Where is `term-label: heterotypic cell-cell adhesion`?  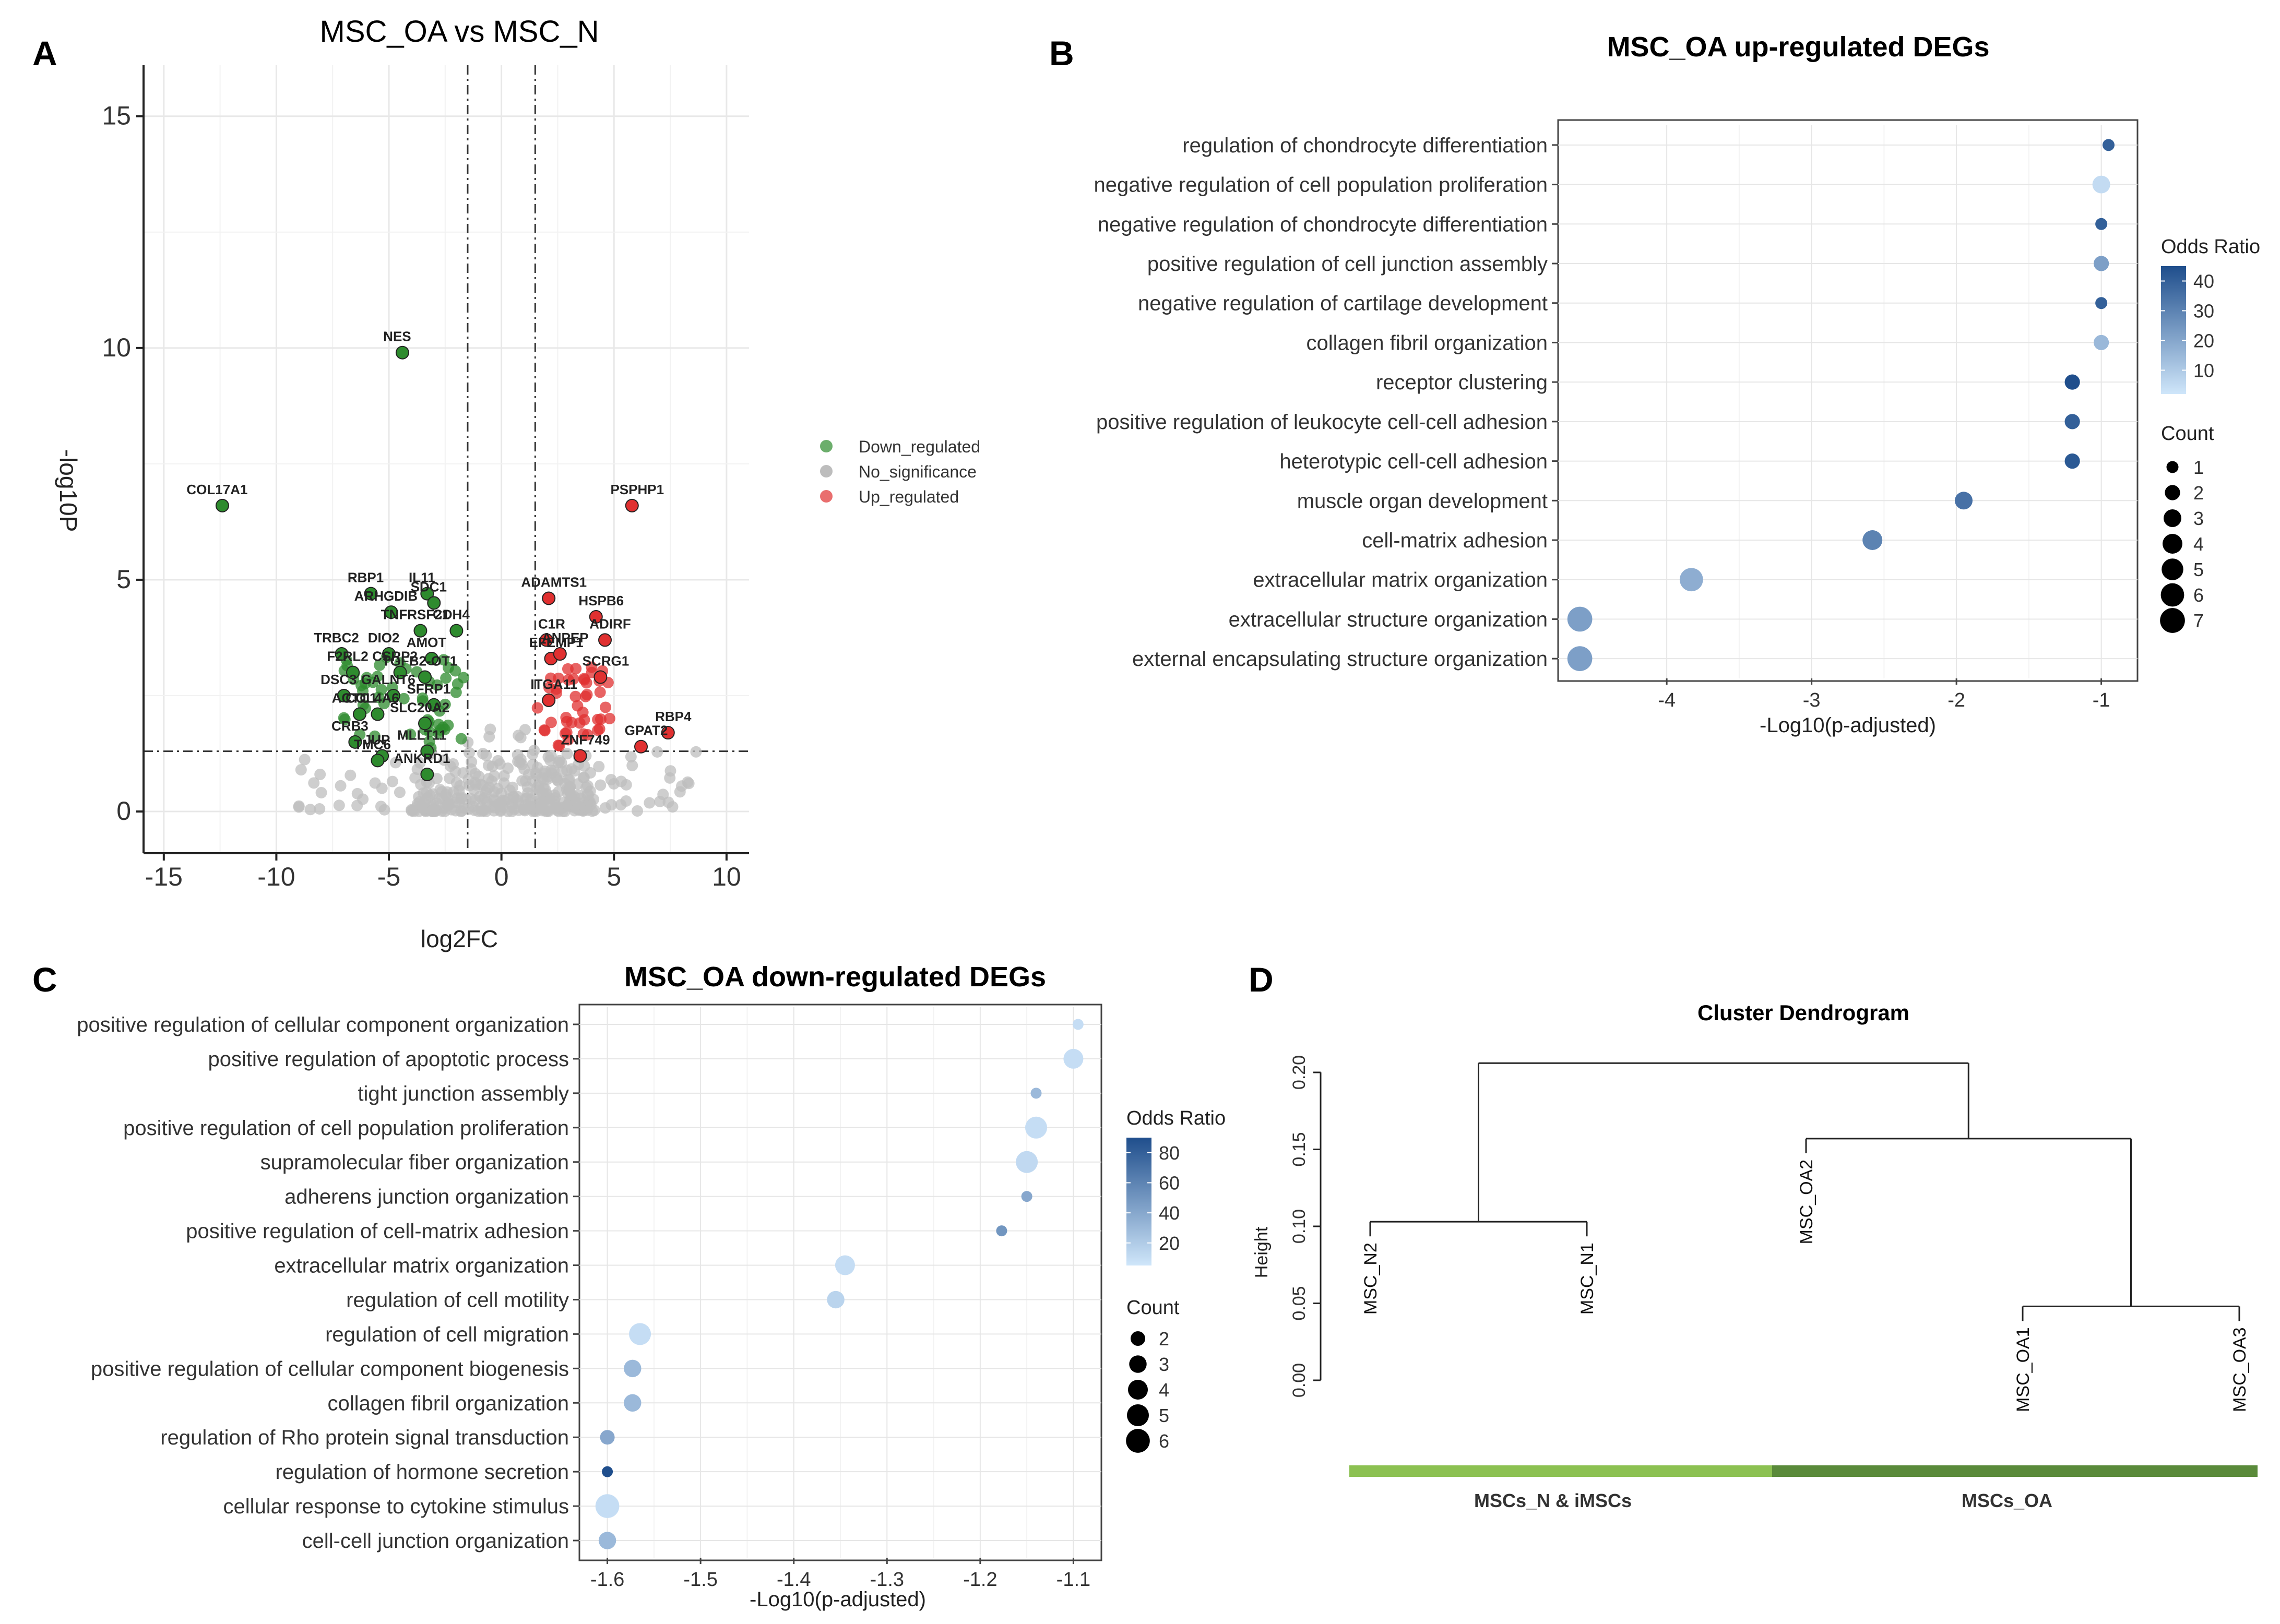
term-label: heterotypic cell-cell adhesion is located at coordinates (1413, 462).